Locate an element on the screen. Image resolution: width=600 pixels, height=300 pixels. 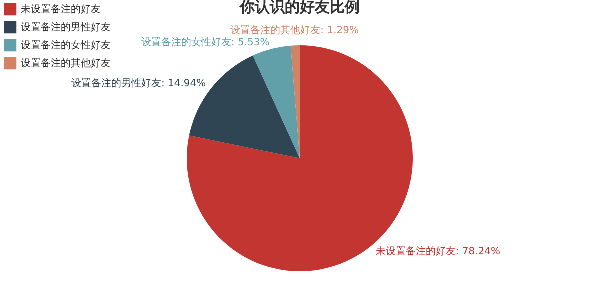
data-label: 设置备注的男性好友: 14.94% is located at coordinates (138, 84).